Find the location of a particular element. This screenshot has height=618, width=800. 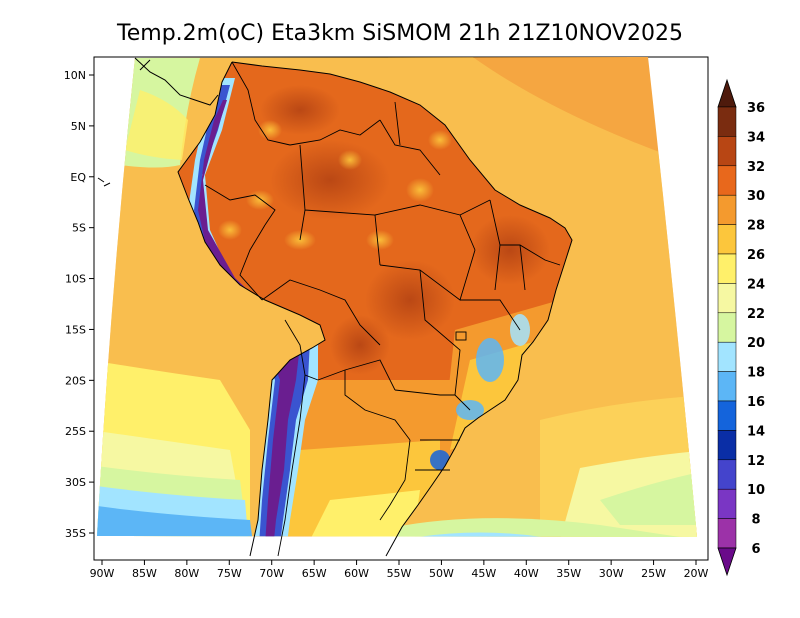

border-bolivia-chile is located at coordinates (301, 350).